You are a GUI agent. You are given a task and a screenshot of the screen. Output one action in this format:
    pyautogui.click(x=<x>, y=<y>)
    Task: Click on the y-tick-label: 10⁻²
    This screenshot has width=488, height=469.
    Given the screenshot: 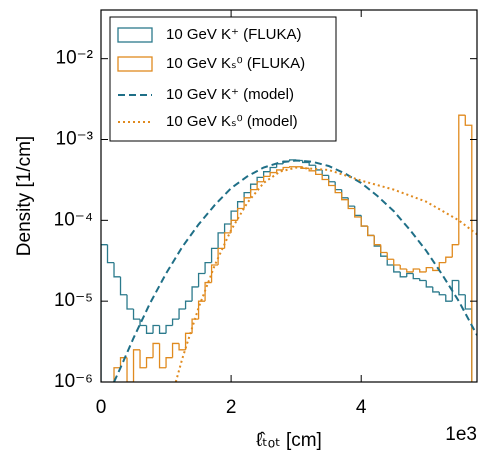 What is the action you would take?
    pyautogui.click(x=75, y=58)
    